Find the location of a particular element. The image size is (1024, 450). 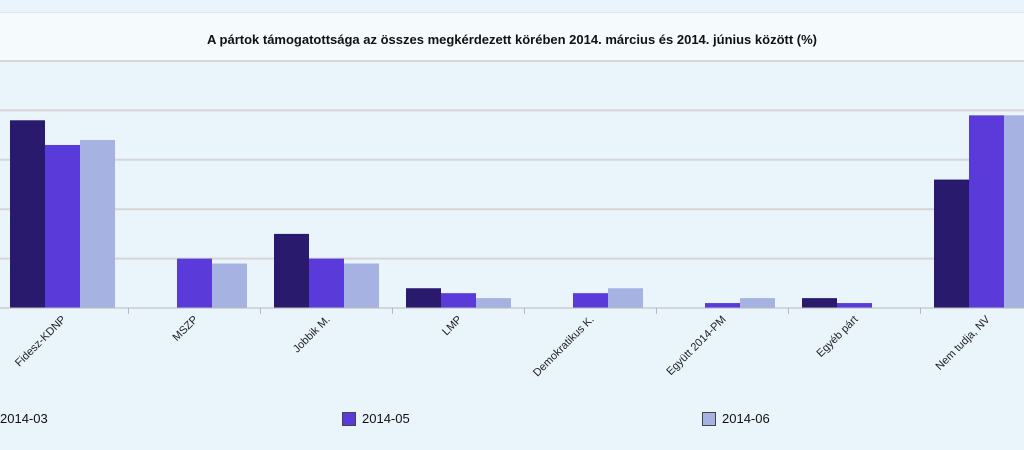

x-tick-label: LMP is located at coordinates (452, 326).